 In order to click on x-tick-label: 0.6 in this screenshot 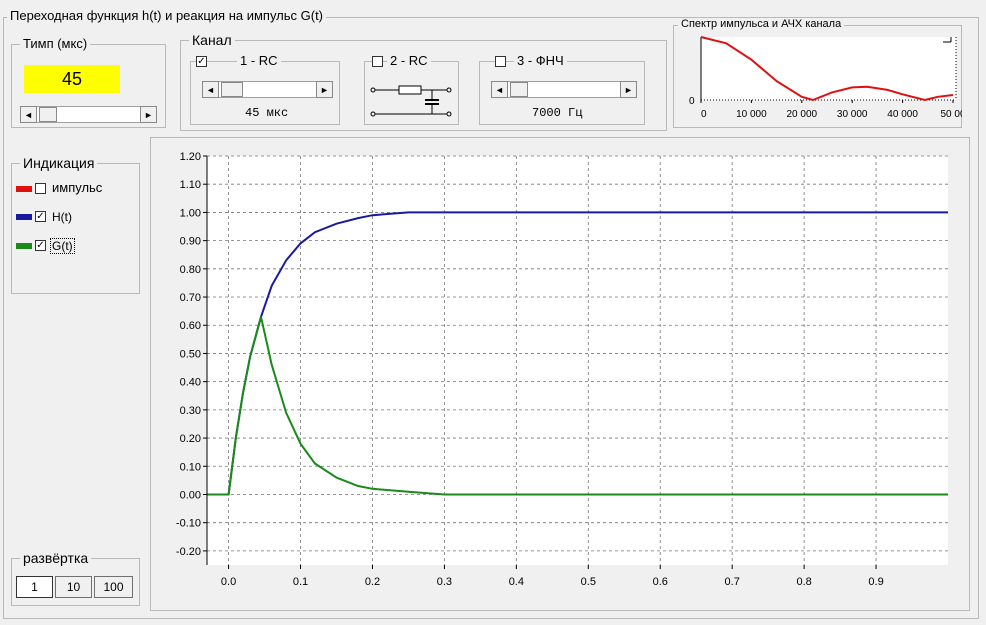, I will do `click(660, 582)`.